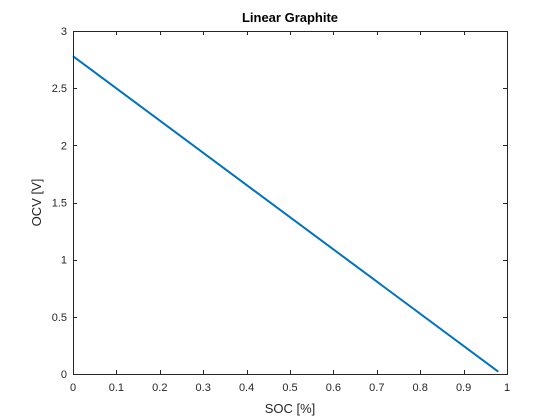 Image resolution: width=560 pixels, height=420 pixels. I want to click on x-tick-label: 0.9, so click(463, 388).